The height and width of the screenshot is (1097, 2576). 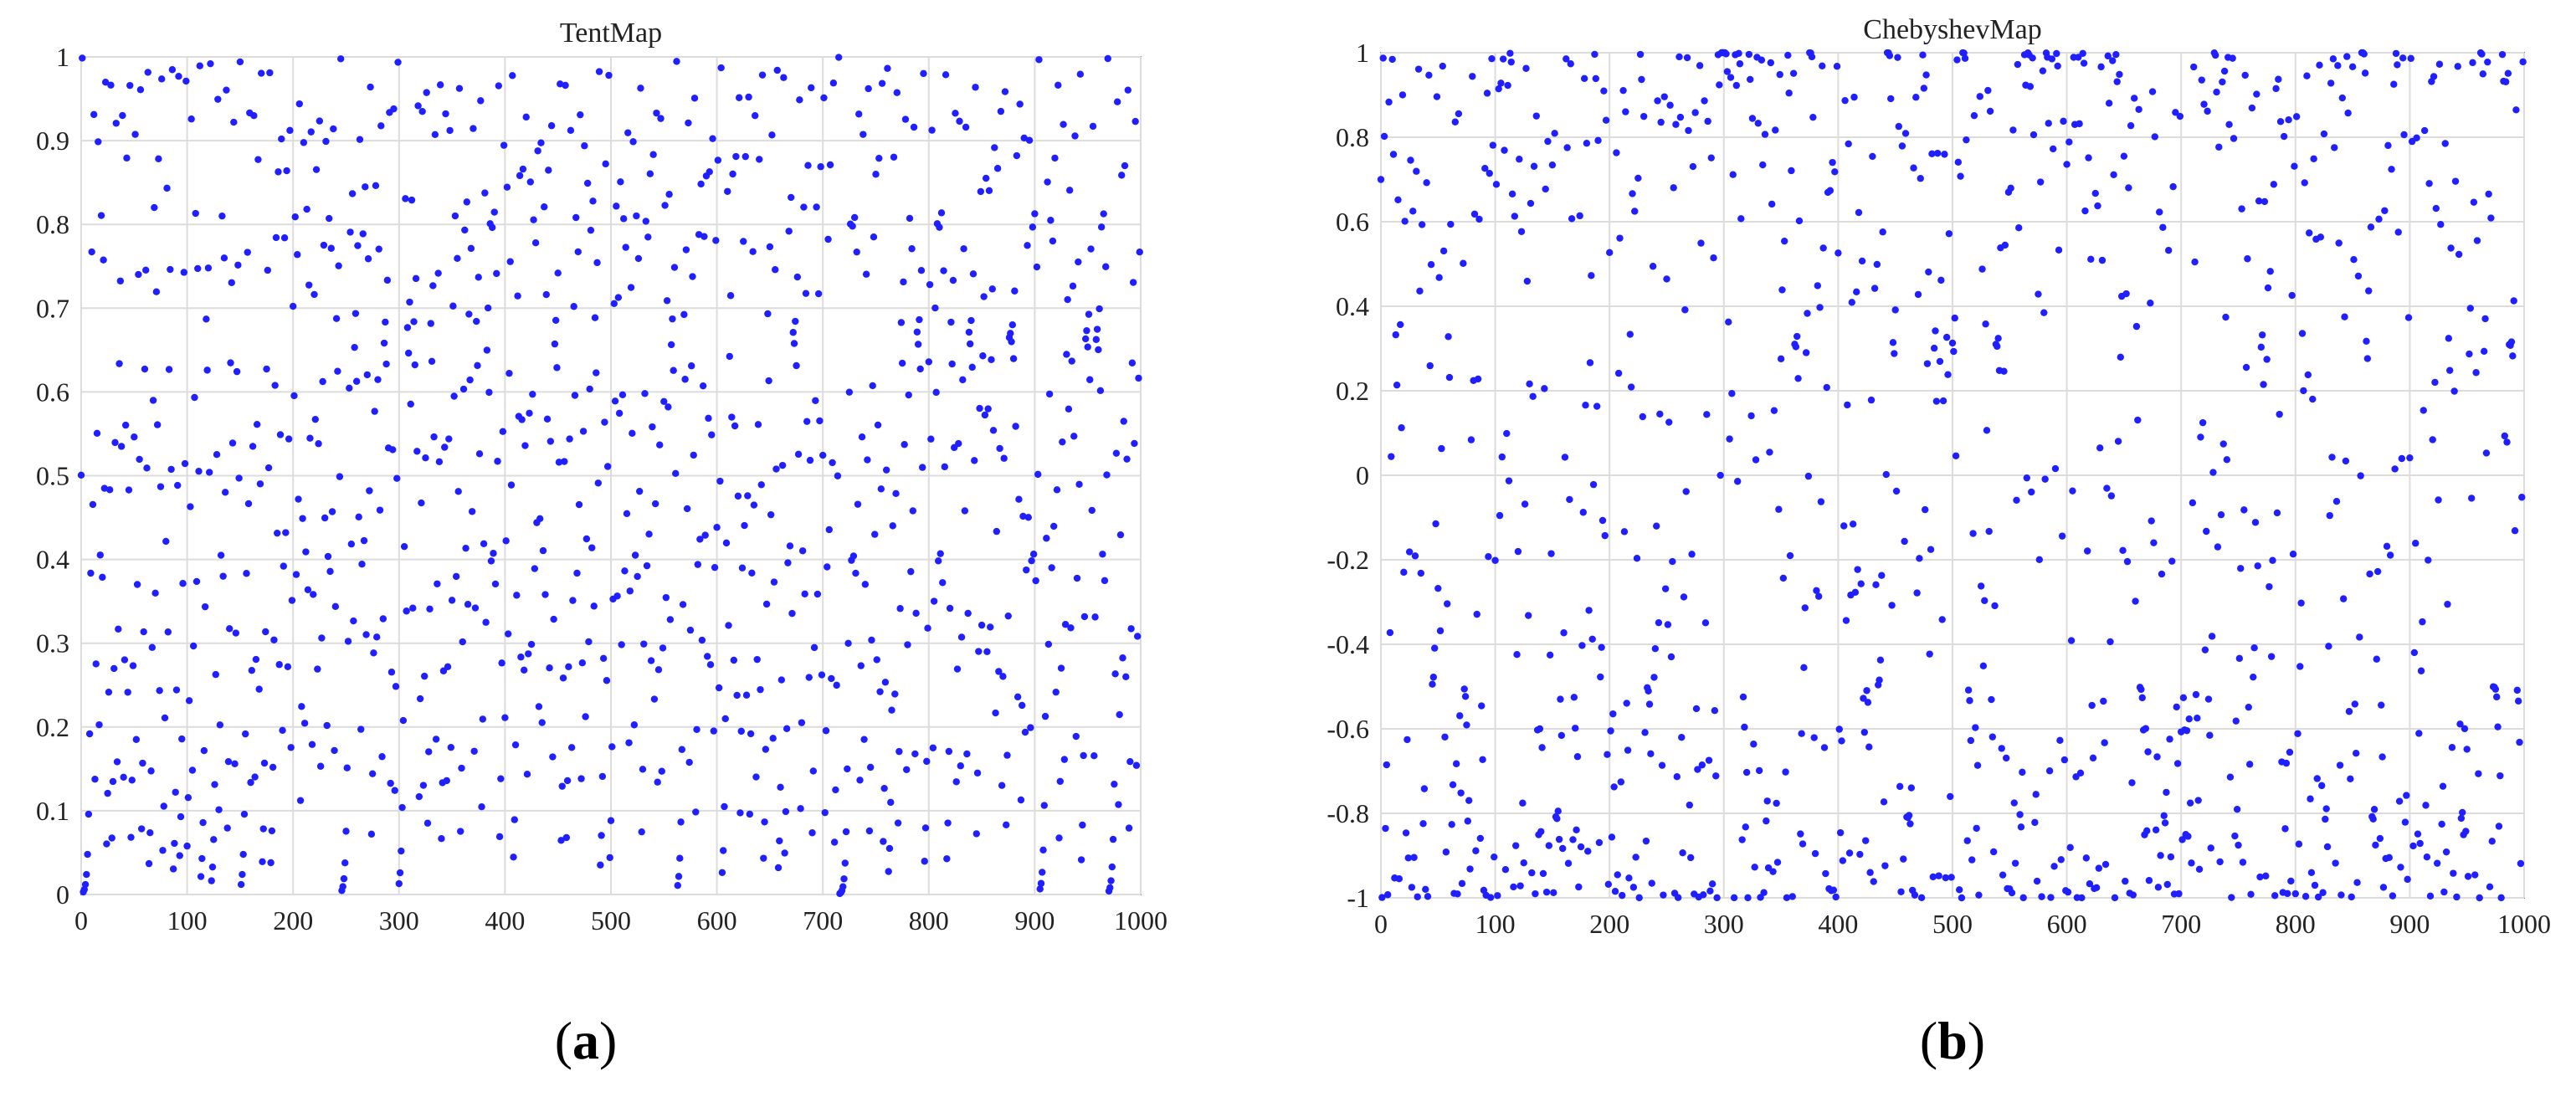 What do you see at coordinates (62, 57) in the screenshot?
I see `tentmap-y-tick-label: 1` at bounding box center [62, 57].